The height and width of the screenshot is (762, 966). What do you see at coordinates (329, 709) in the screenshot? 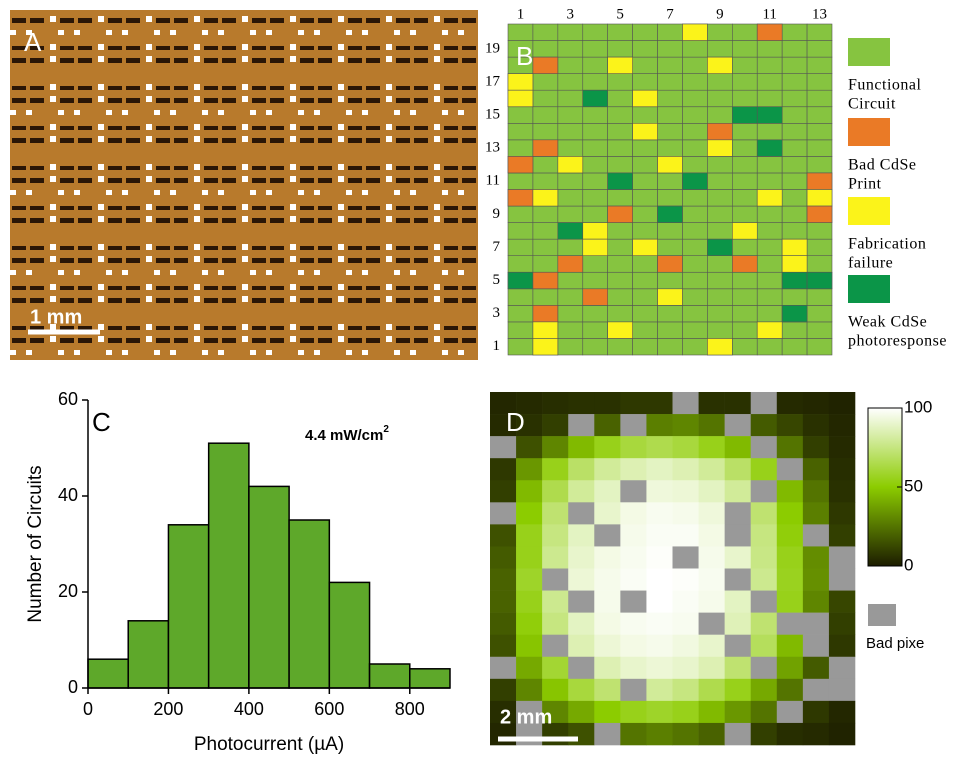
I see `x-tick-label: 600` at bounding box center [329, 709].